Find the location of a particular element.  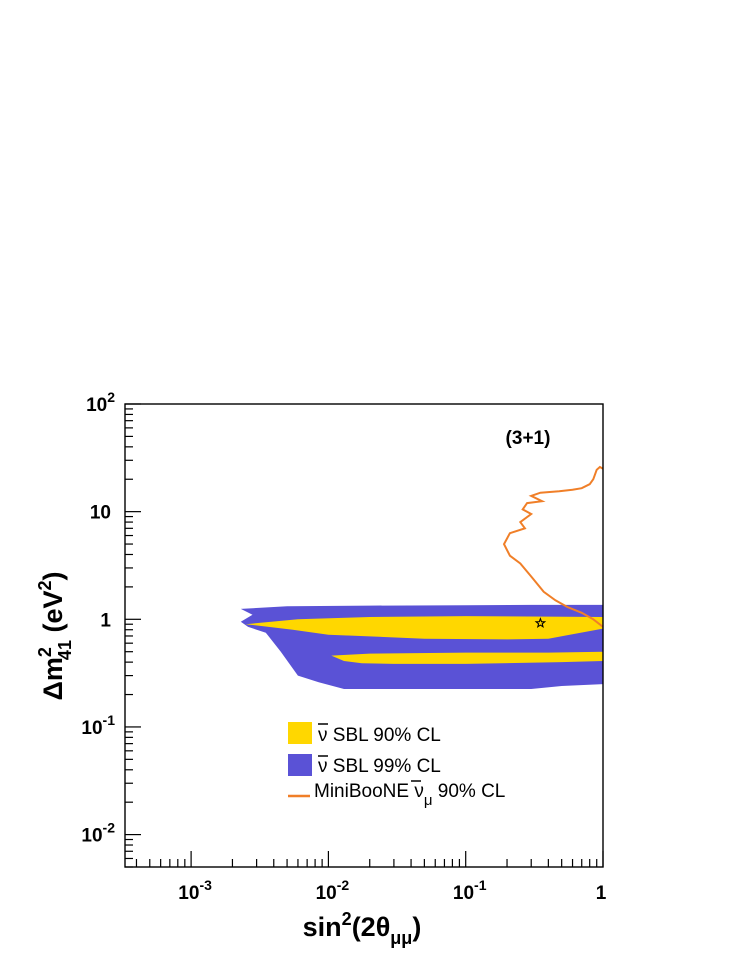

x-tick-label: 10⁻³ is located at coordinates (195, 890).